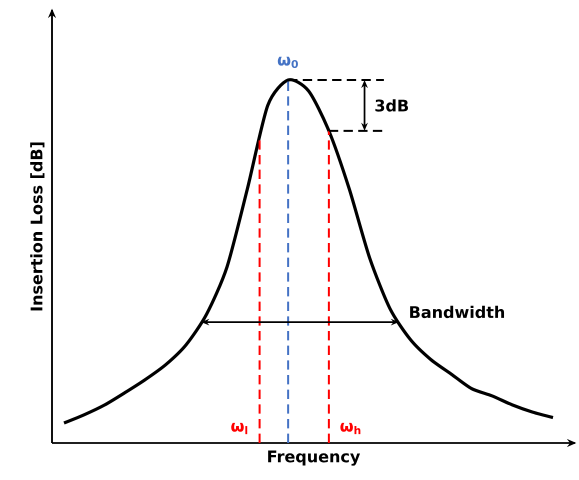 The height and width of the screenshot is (480, 579). What do you see at coordinates (391, 105) in the screenshot?
I see `annotation: 3dB` at bounding box center [391, 105].